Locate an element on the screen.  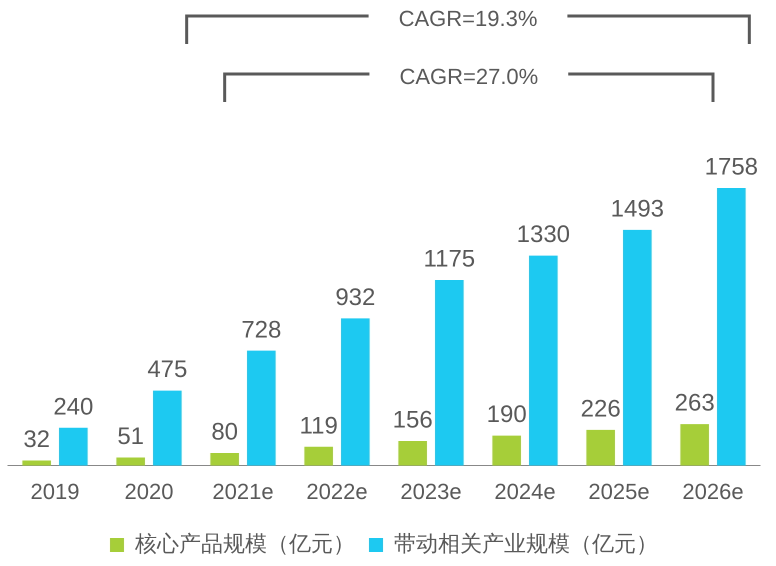
x-tick-label: 2026e is located at coordinates (713, 491).